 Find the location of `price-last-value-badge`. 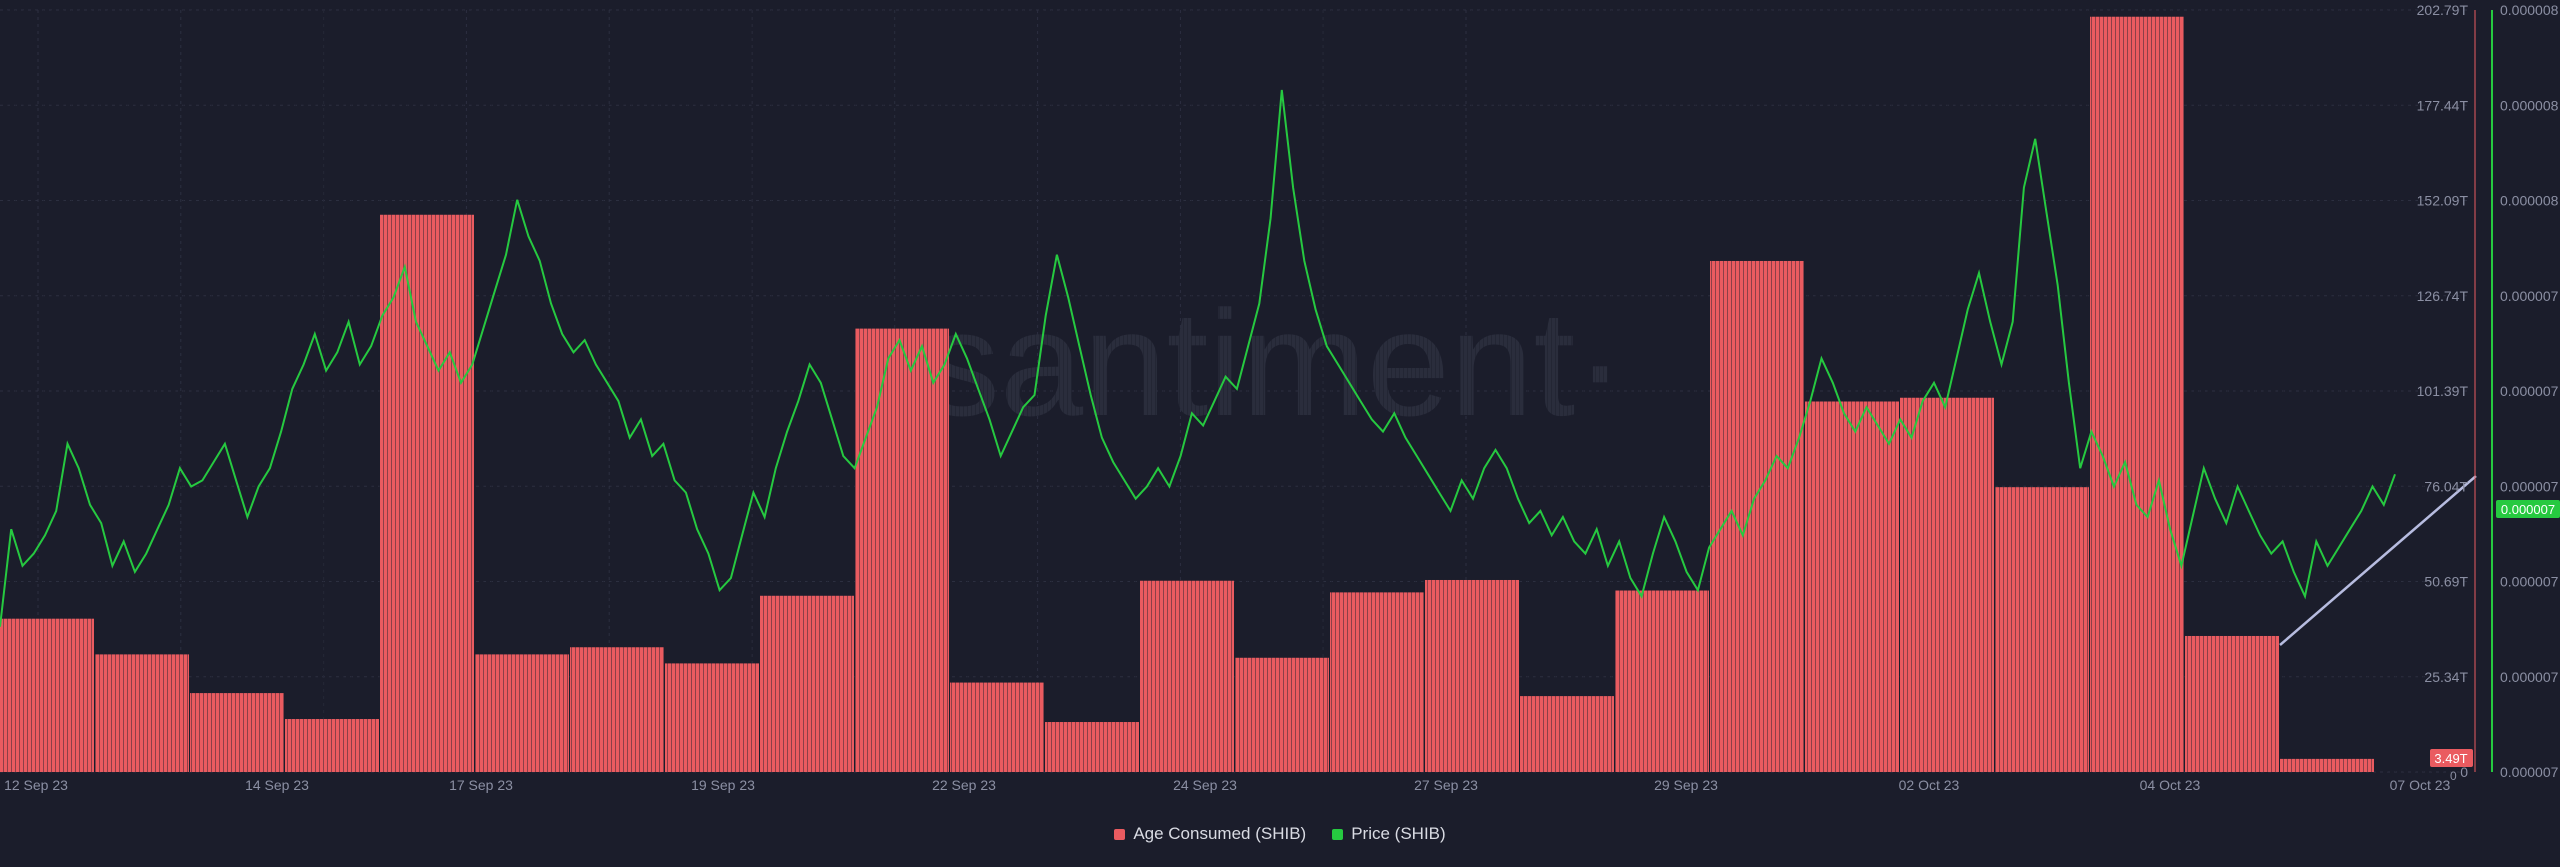

price-last-value-badge is located at coordinates (2528, 509).